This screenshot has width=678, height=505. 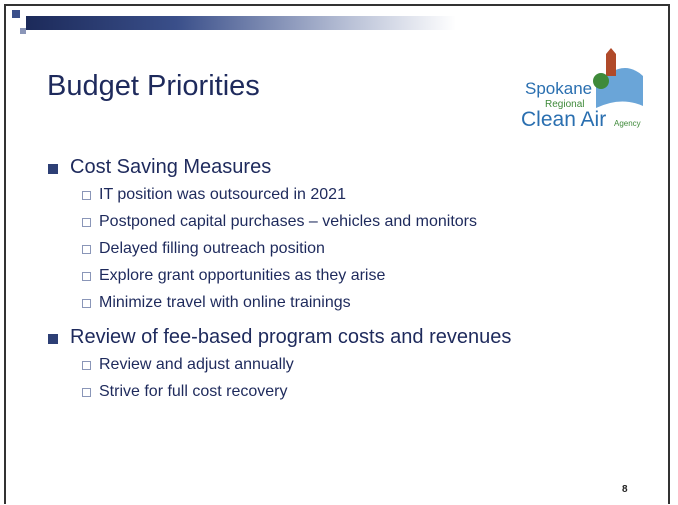 What do you see at coordinates (625, 489) in the screenshot?
I see `page-number: 8` at bounding box center [625, 489].